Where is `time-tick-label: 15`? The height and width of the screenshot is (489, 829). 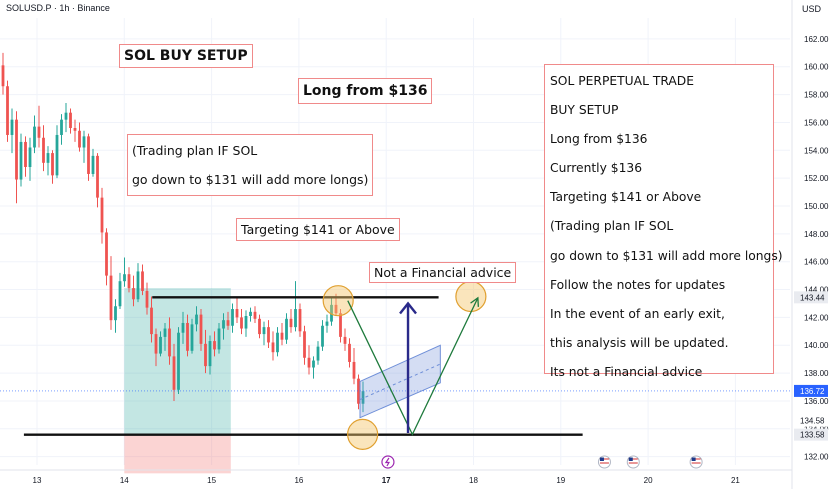 time-tick-label: 15 is located at coordinates (211, 480).